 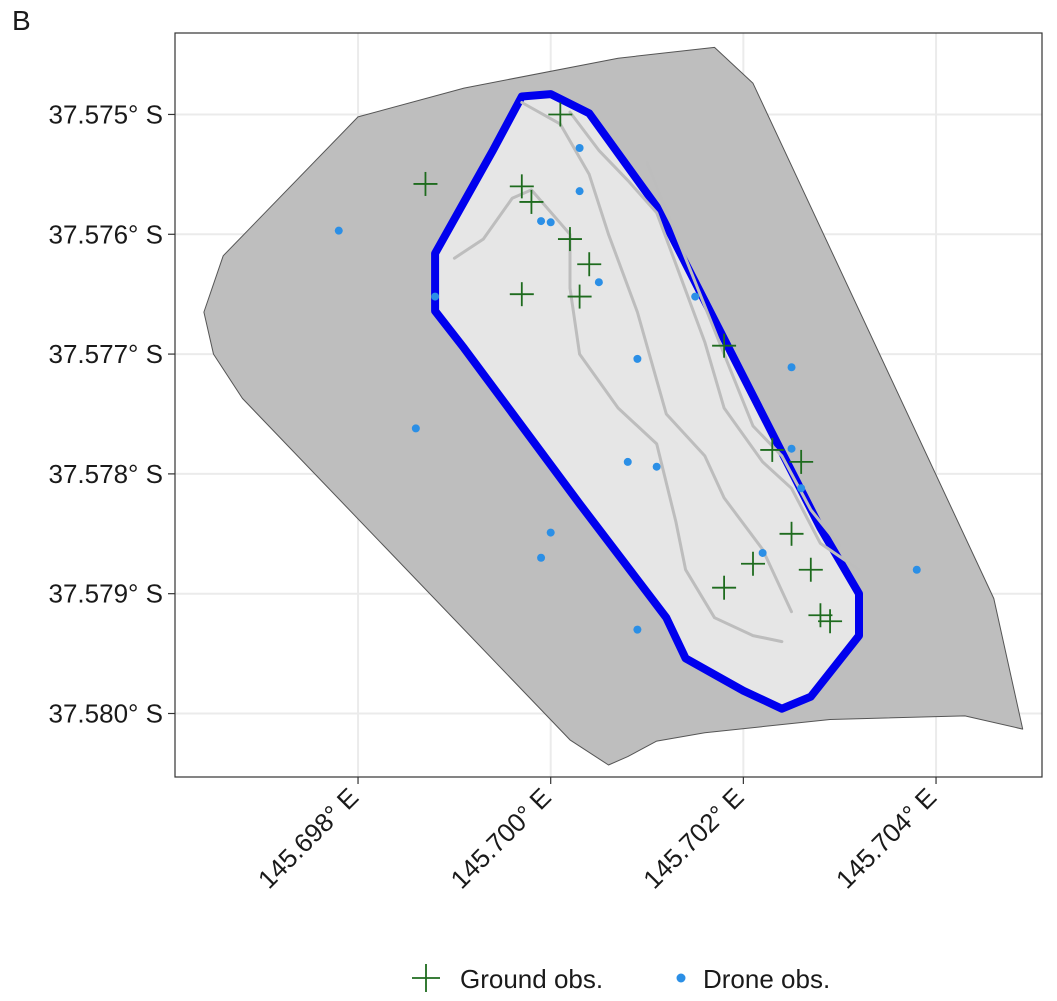 What do you see at coordinates (308, 838) in the screenshot?
I see `x-tick-label-0: 145.698° E` at bounding box center [308, 838].